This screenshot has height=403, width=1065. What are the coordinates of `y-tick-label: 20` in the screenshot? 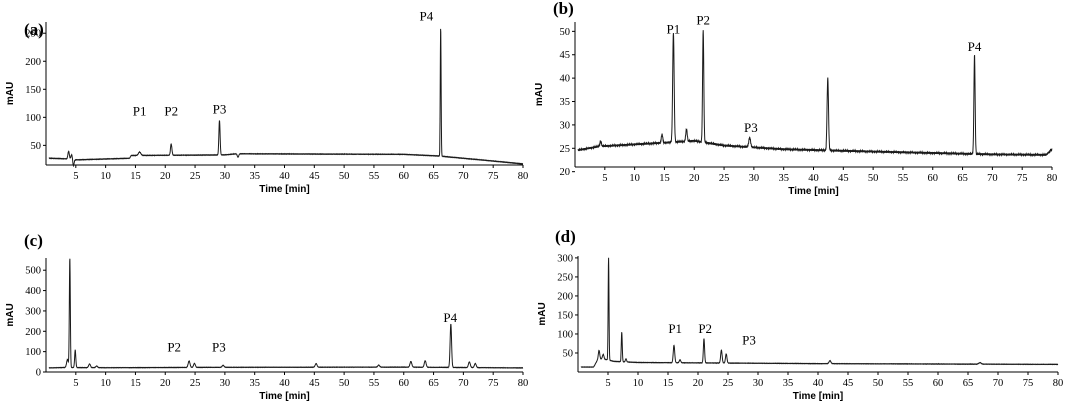 It's located at (565, 172).